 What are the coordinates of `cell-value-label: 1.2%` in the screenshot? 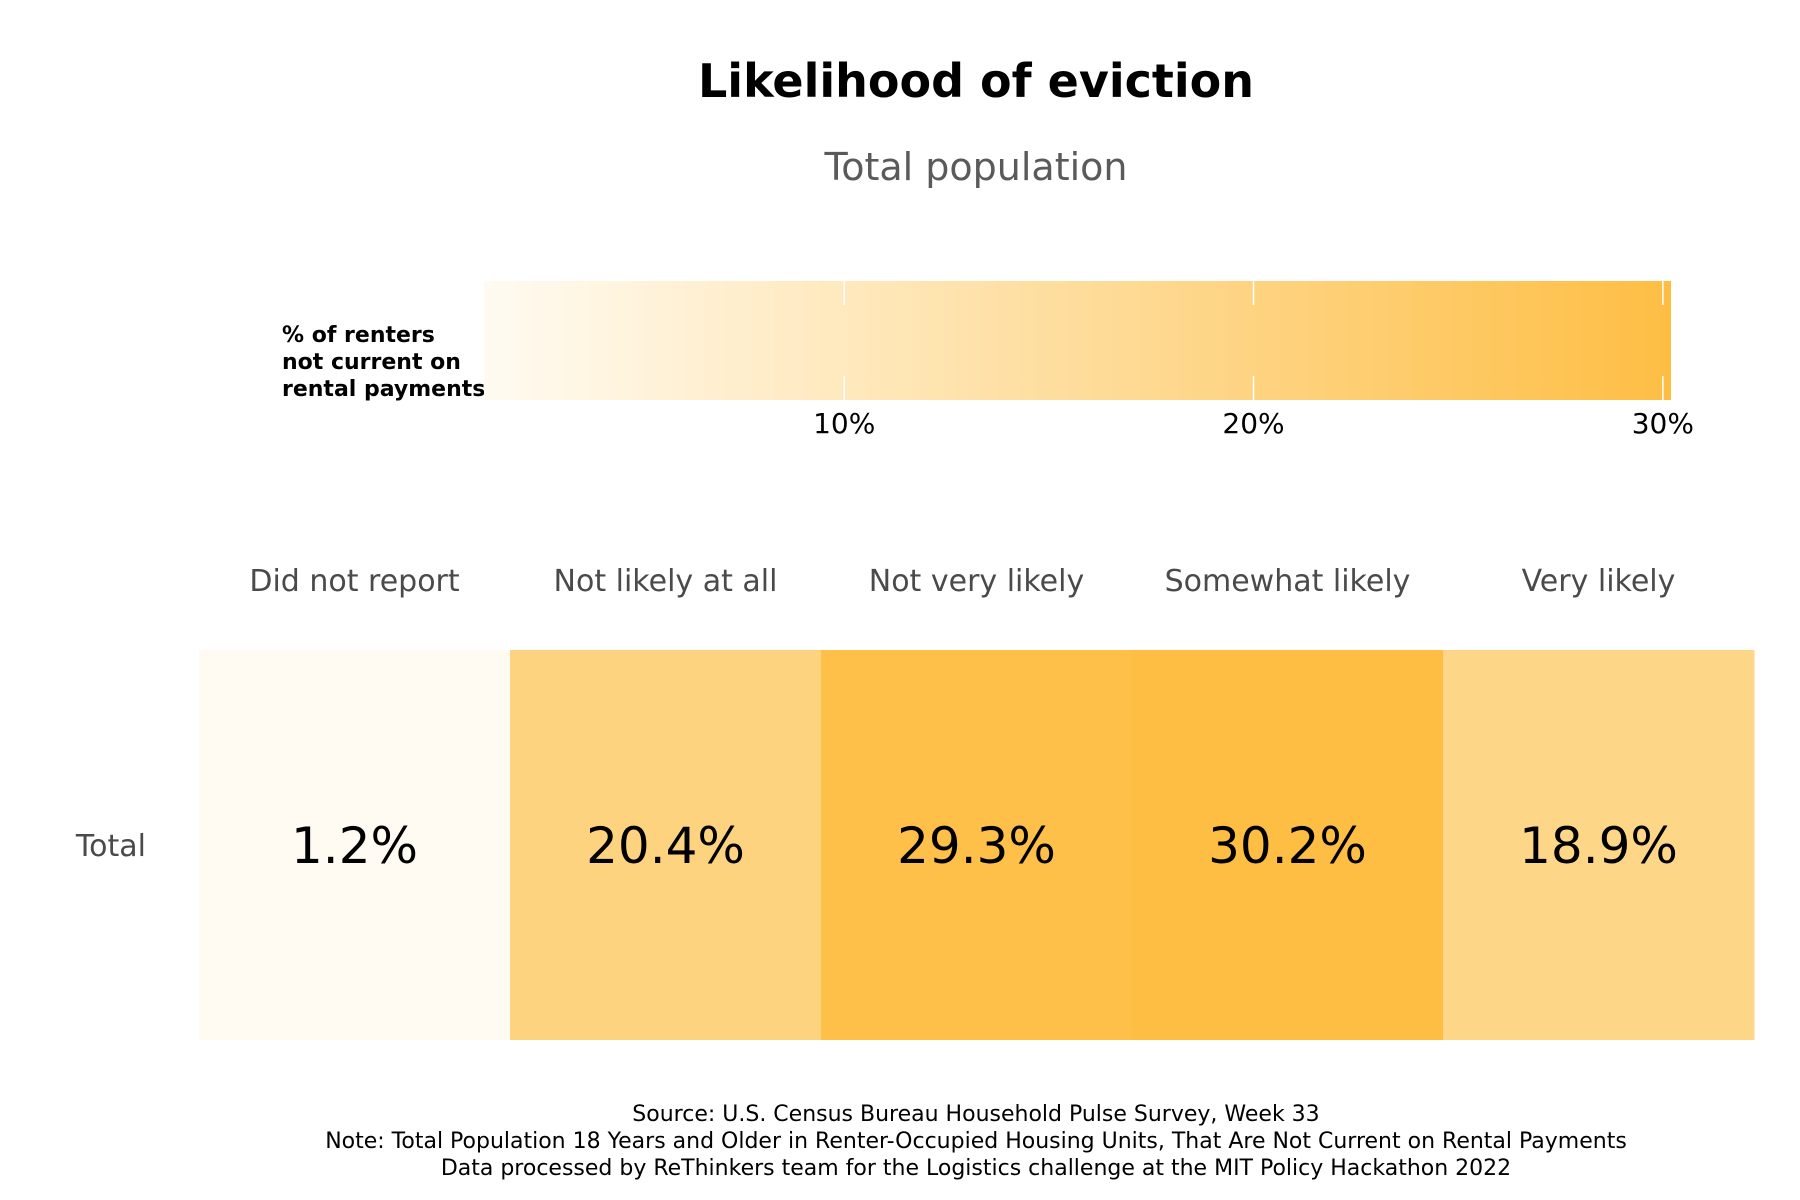 It's located at (354, 846).